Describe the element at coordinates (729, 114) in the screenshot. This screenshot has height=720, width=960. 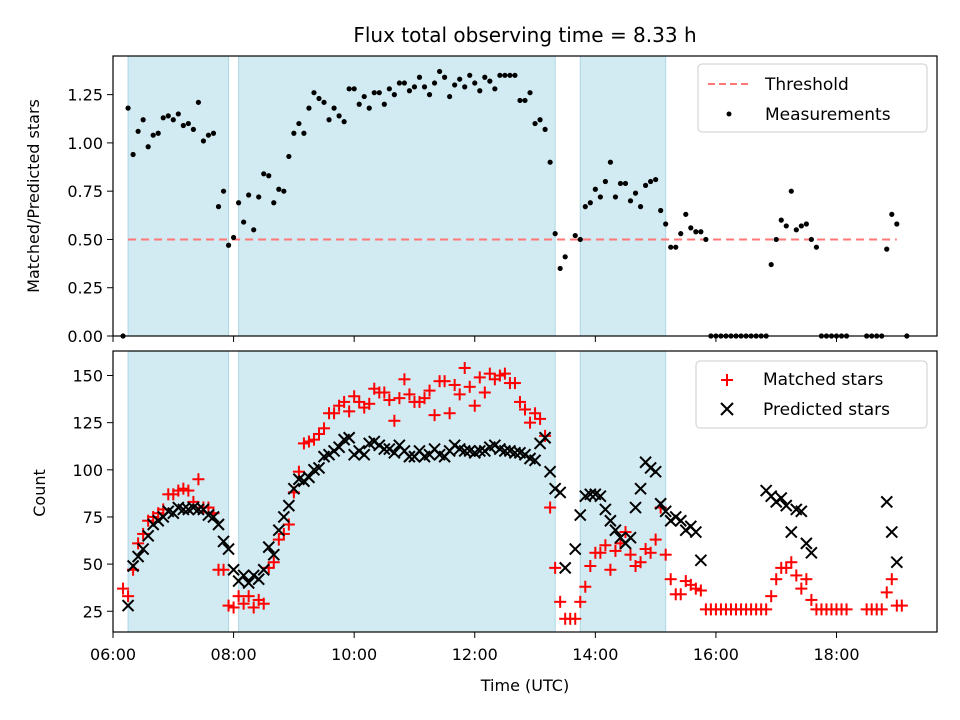
I see `legend-measurements-swatch` at that location.